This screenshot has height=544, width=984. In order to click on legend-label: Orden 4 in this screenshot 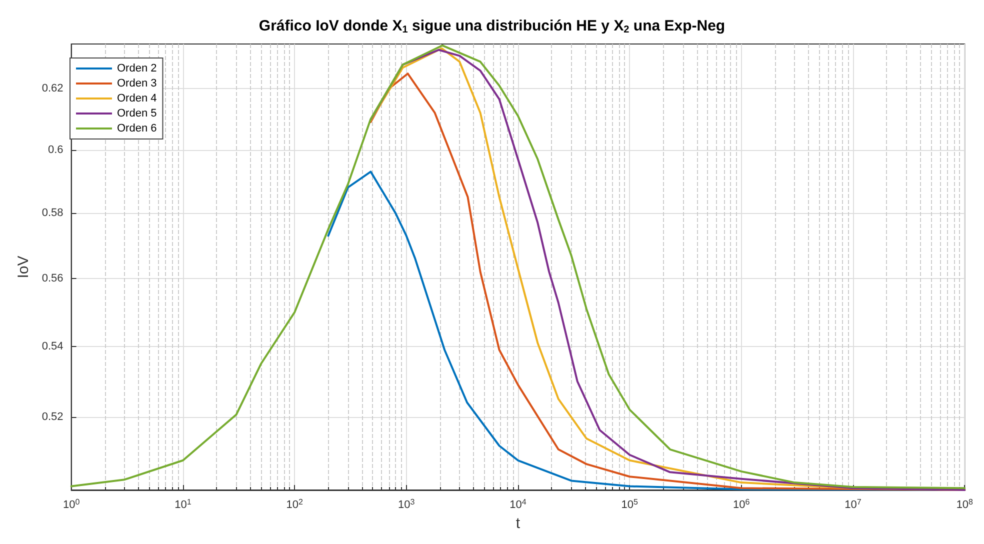, I will do `click(137, 98)`.